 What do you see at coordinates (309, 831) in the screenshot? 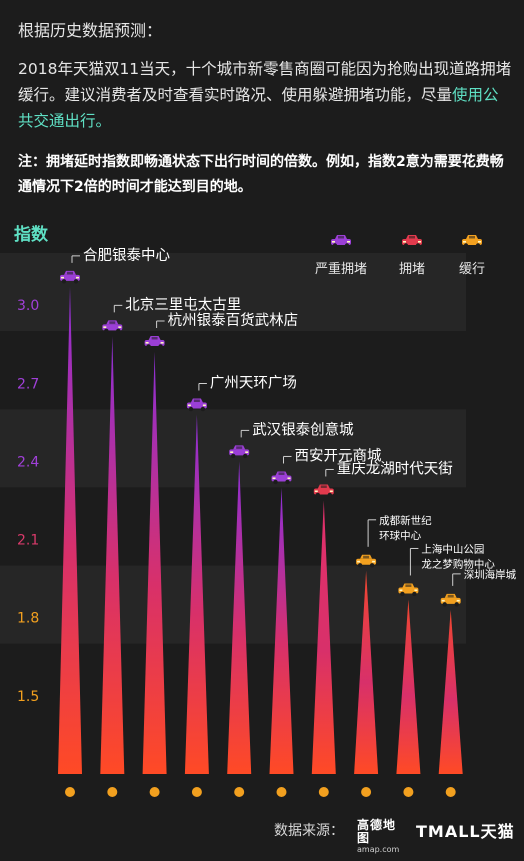
I see `source-label: 数据来源：` at bounding box center [309, 831].